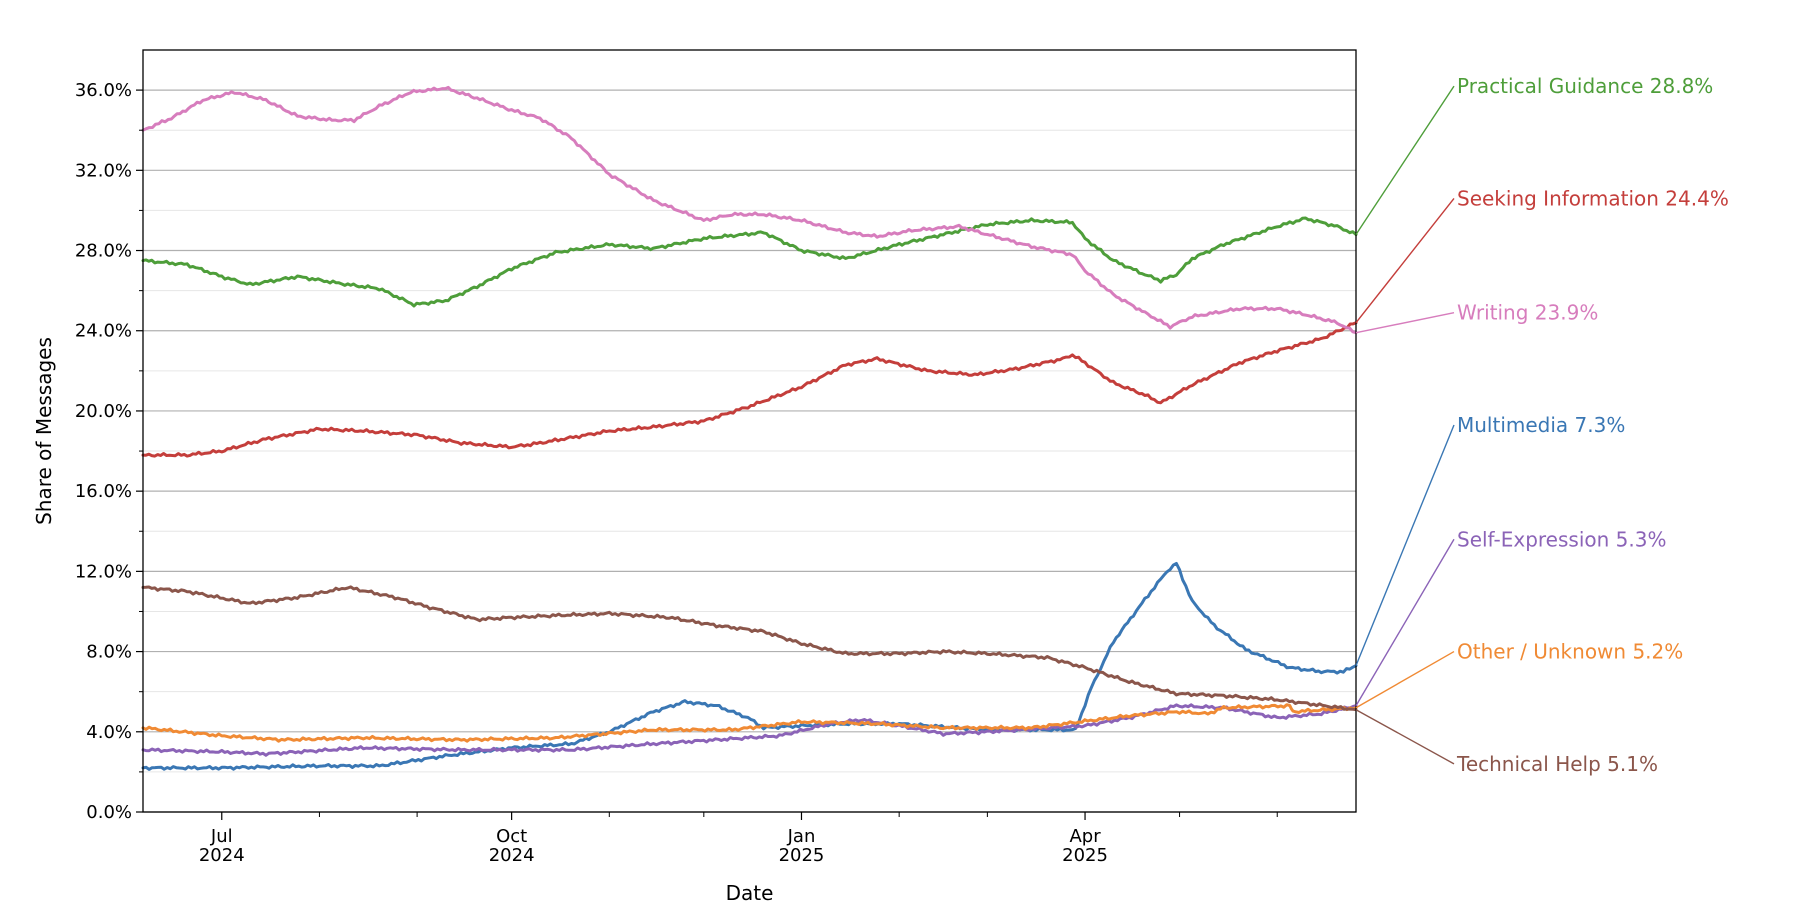  Describe the element at coordinates (1527, 313) in the screenshot. I see `end-label: Writing 23.9%` at that location.